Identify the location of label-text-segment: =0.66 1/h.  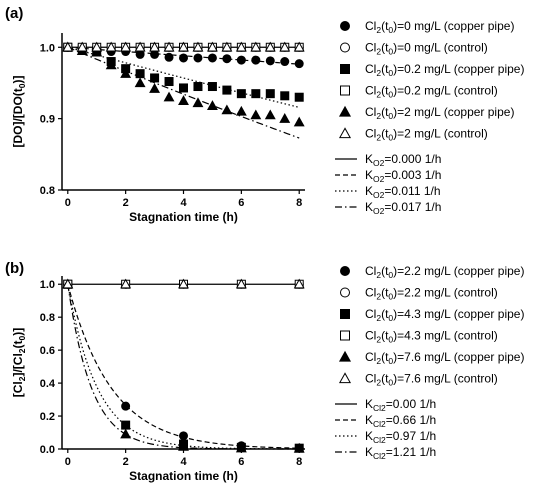
(411, 420).